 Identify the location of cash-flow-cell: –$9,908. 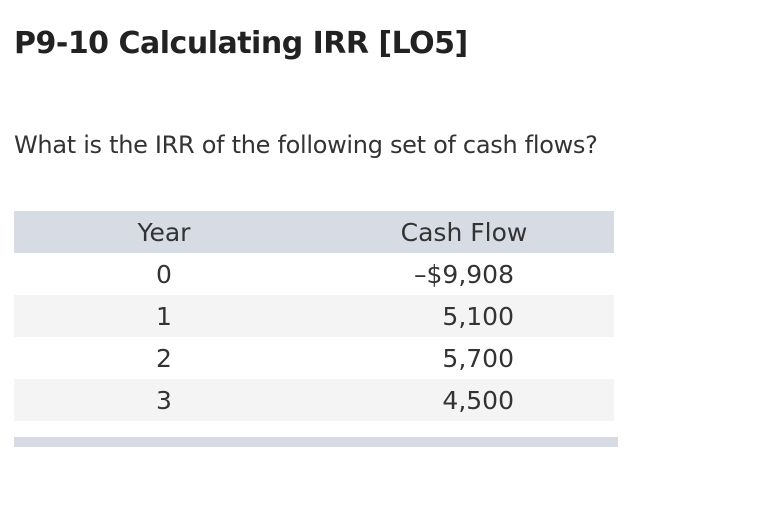
(464, 274).